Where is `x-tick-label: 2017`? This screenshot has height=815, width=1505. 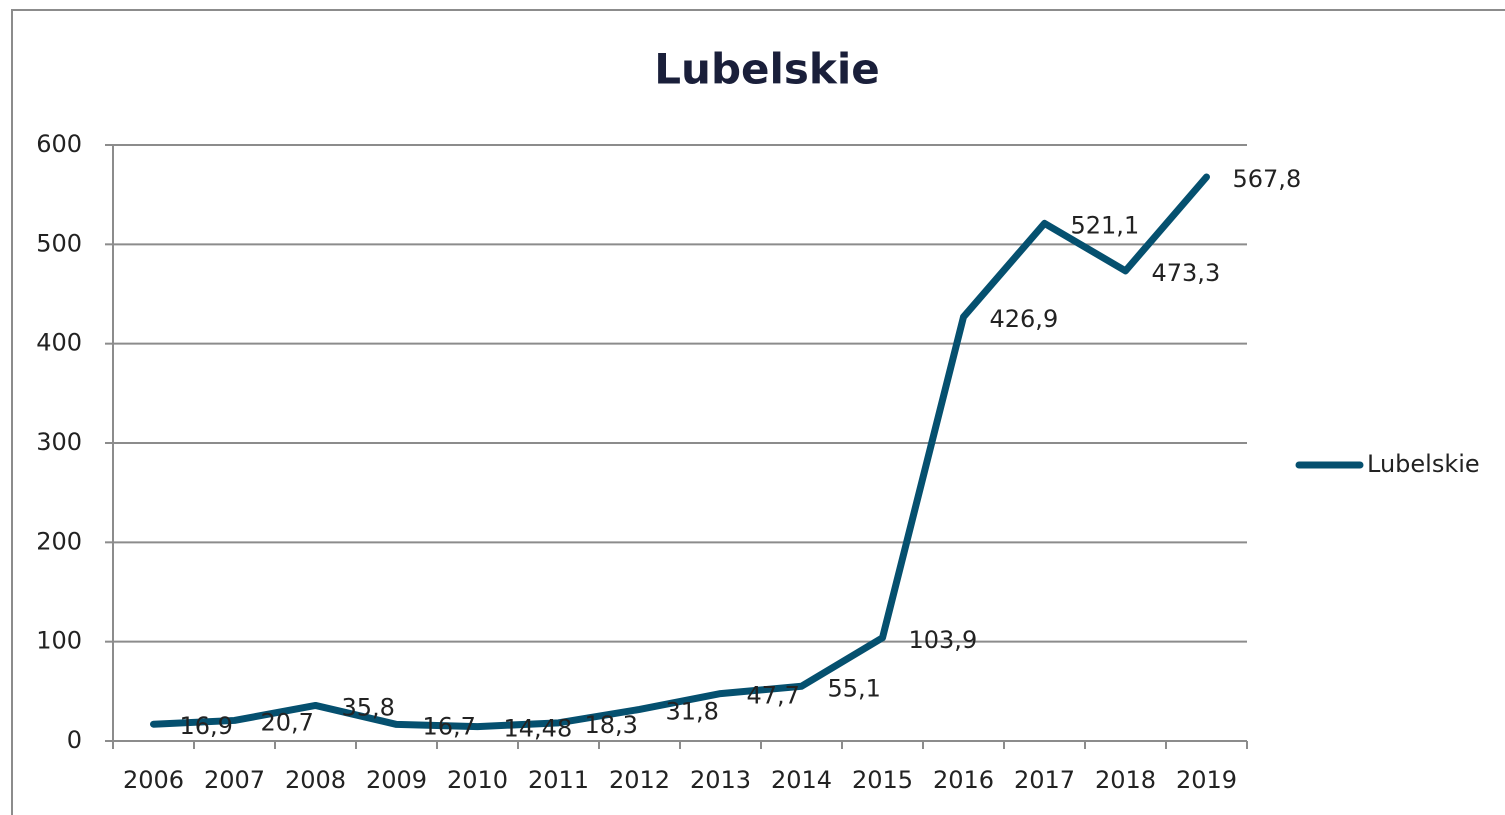 x-tick-label: 2017 is located at coordinates (1044, 780).